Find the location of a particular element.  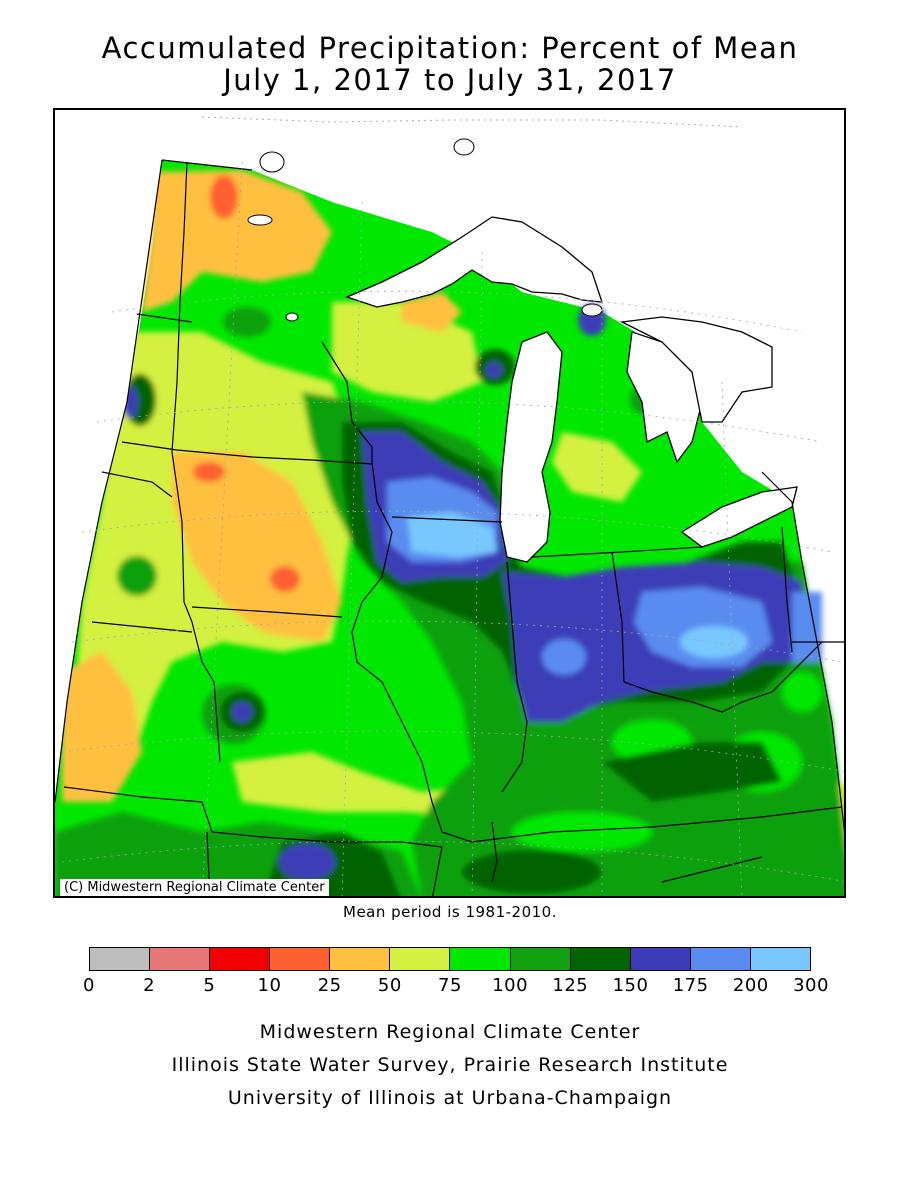

legend-tick-4: 25 is located at coordinates (329, 985).